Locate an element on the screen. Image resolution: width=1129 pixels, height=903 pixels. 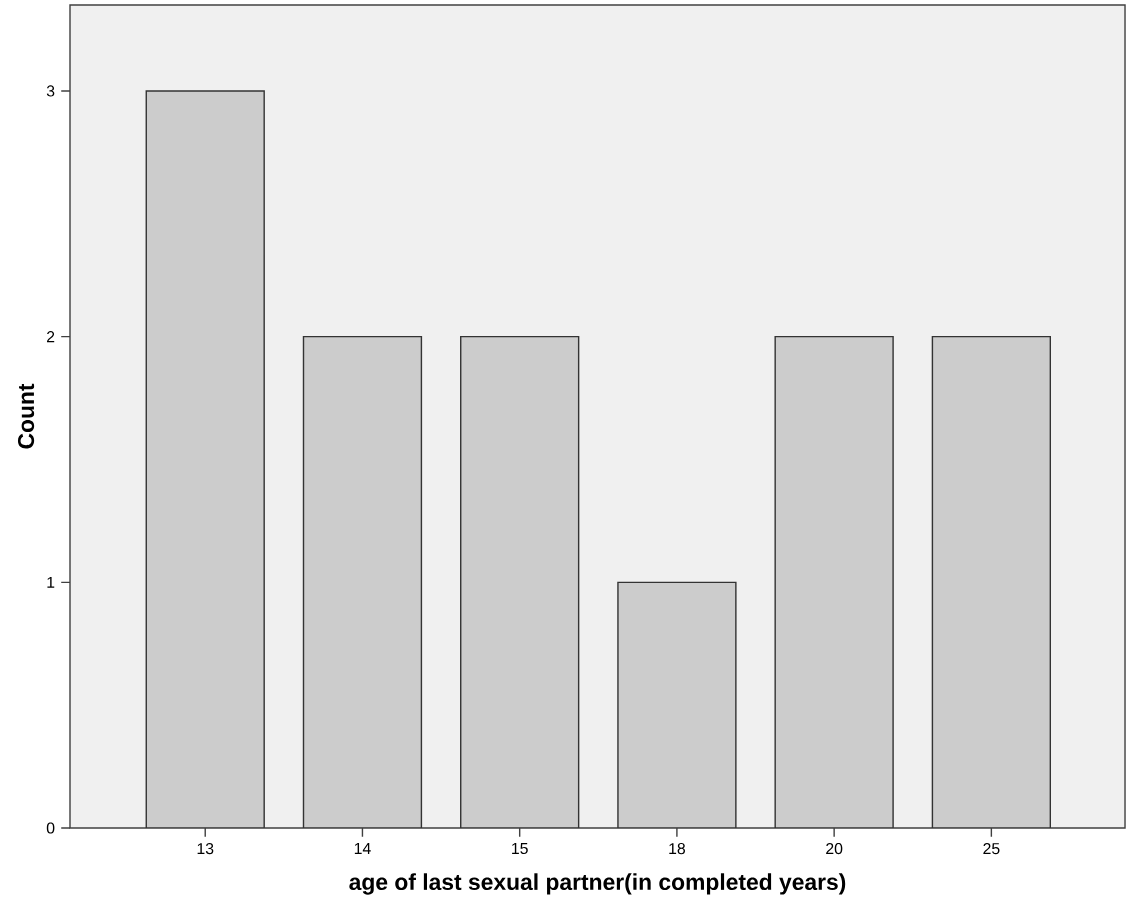
y-tick-label: 2 is located at coordinates (51, 337).